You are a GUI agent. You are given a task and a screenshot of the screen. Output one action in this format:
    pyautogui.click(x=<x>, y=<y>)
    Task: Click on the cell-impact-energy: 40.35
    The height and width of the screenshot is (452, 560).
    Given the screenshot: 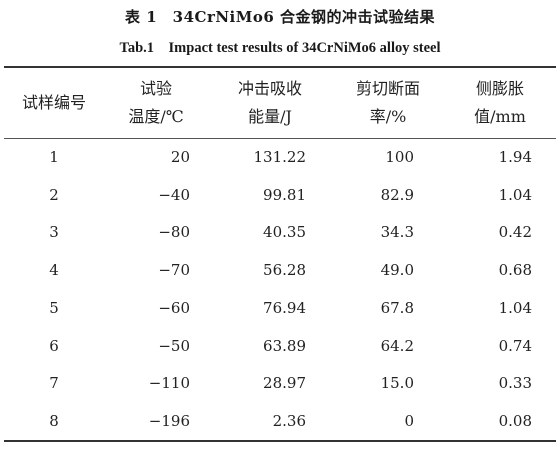 What is the action you would take?
    pyautogui.click(x=284, y=232)
    